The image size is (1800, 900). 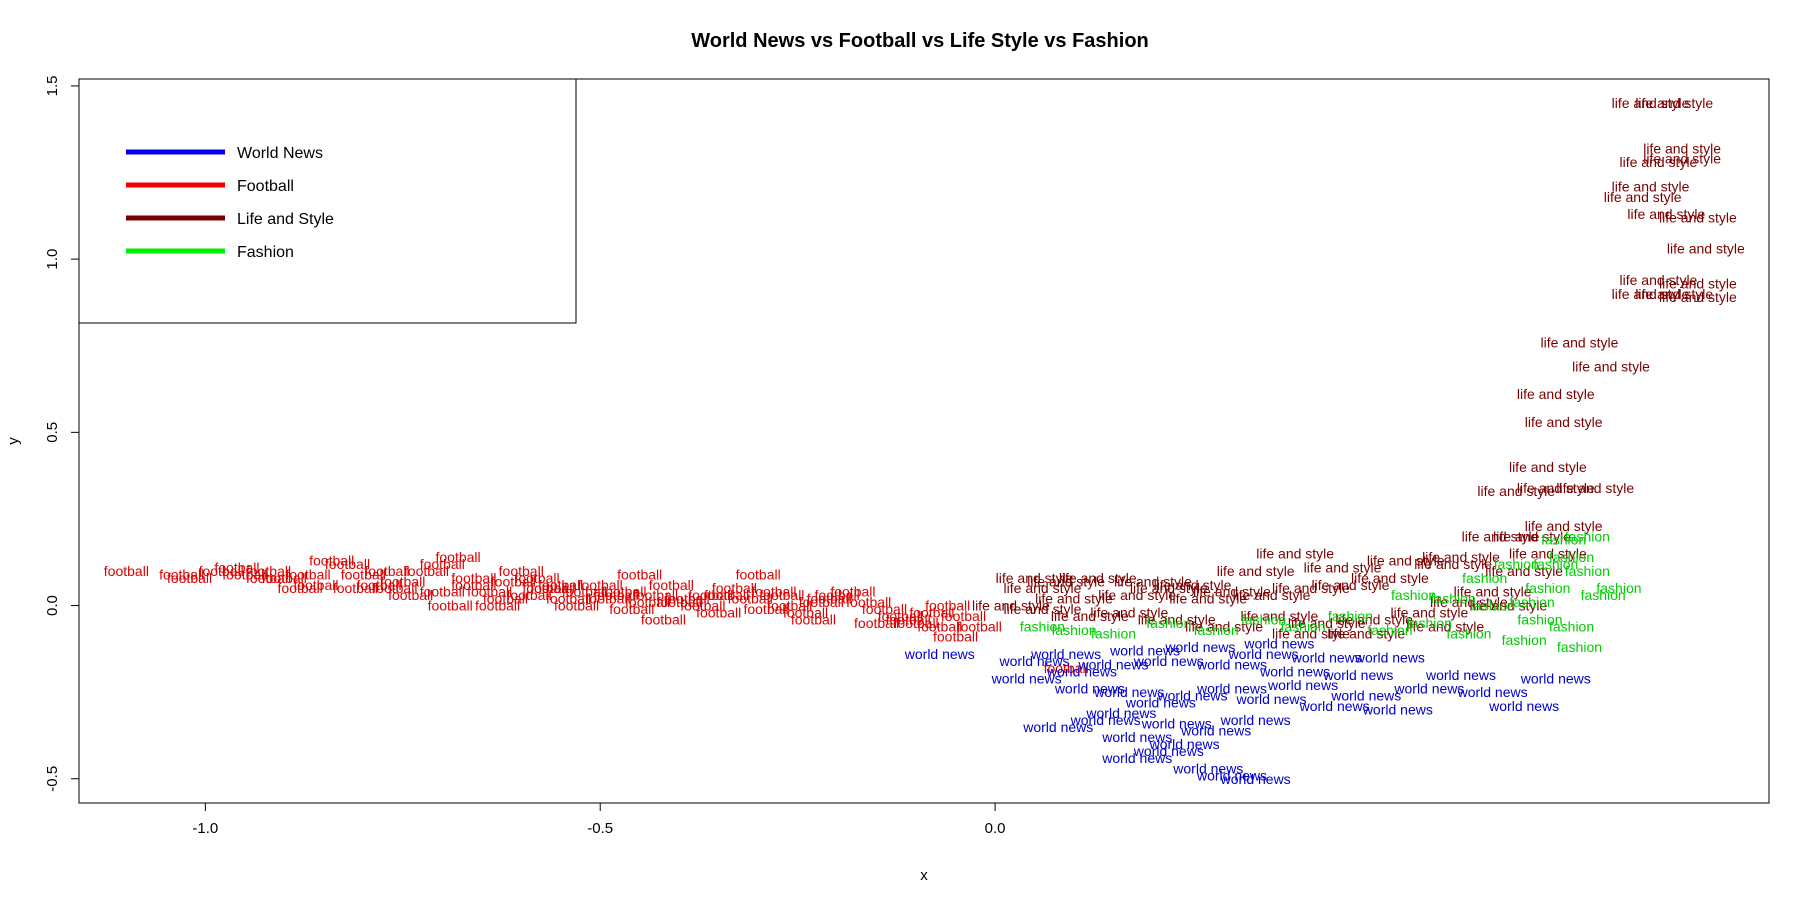 I want to click on x-tick-label: -1.0, so click(x=205, y=828).